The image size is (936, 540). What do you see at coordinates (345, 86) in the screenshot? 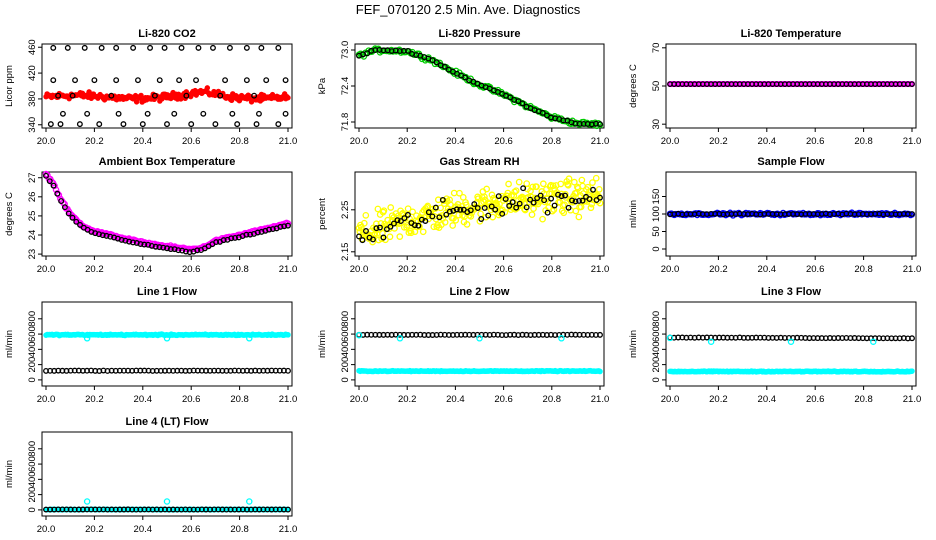
I see `li820-pressure-ytick-label: 72.4` at bounding box center [345, 86].